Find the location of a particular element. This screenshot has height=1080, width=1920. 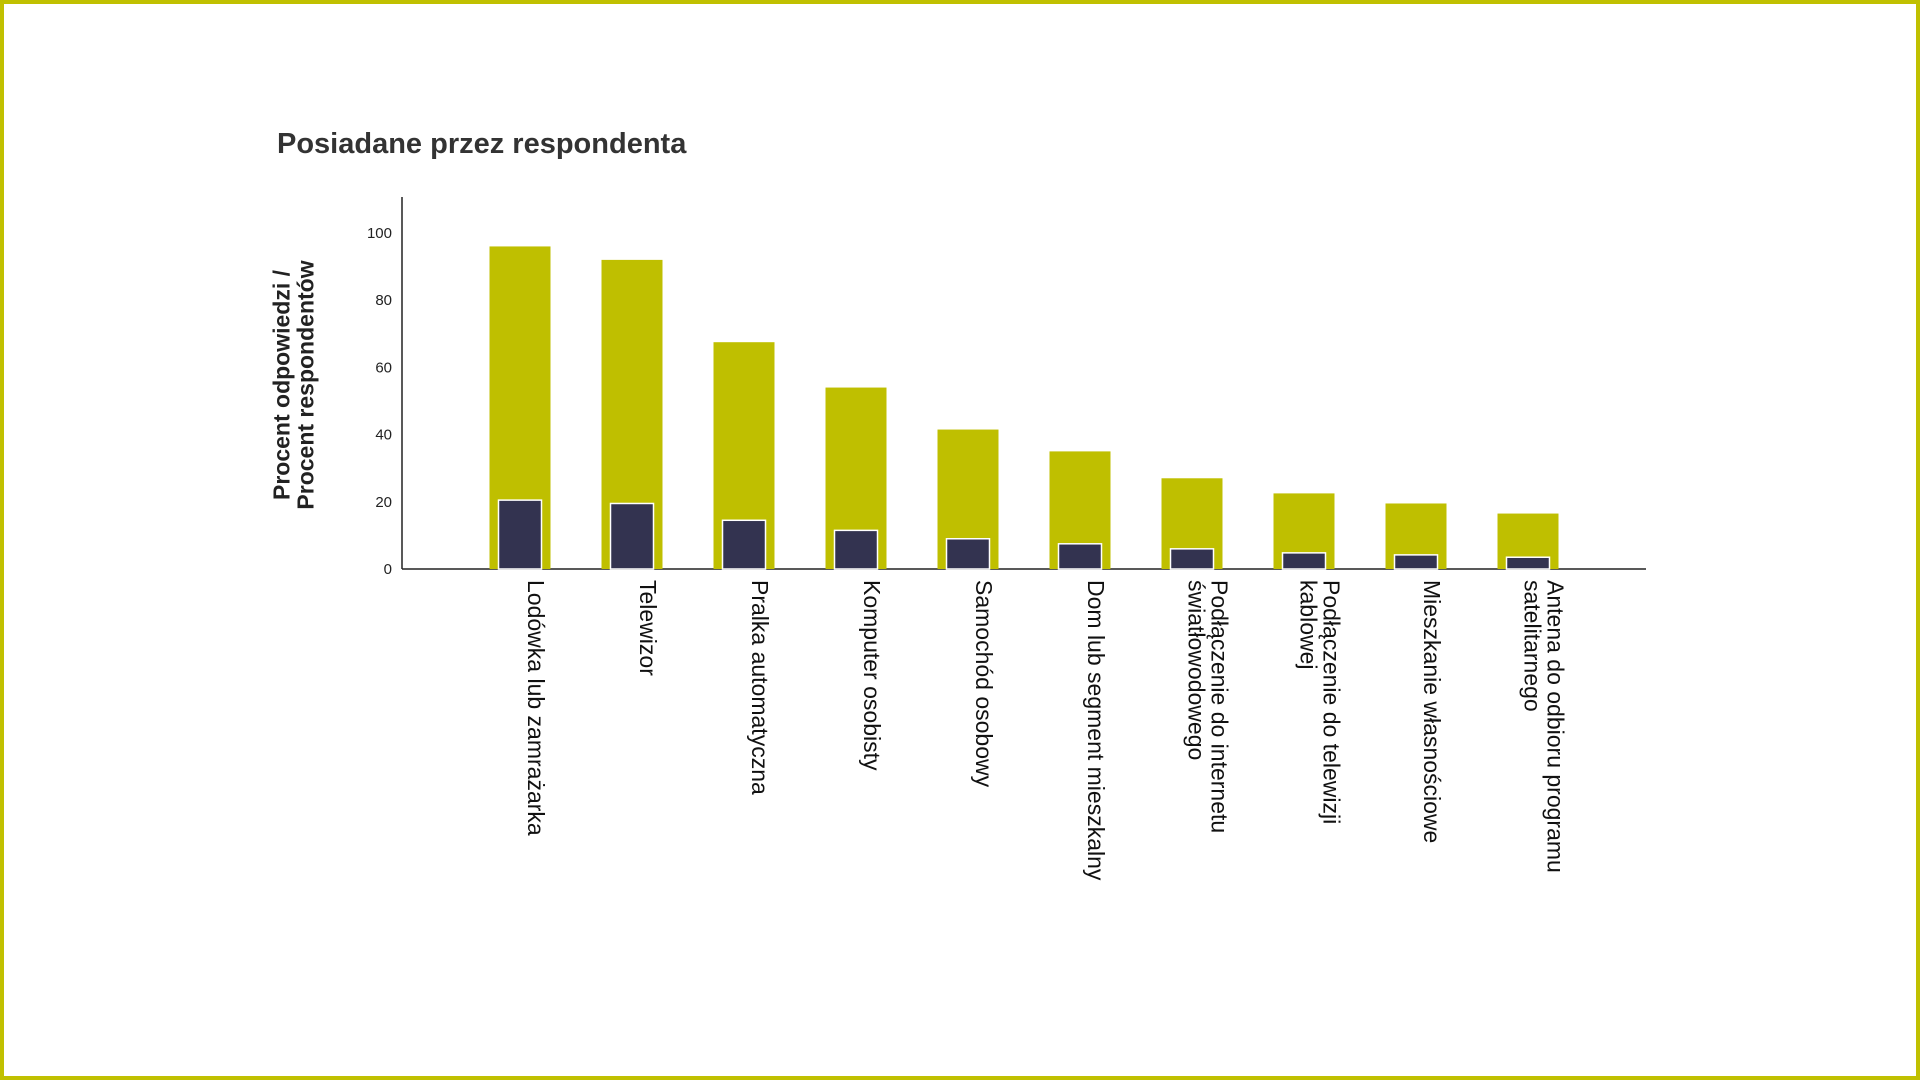

x-category-label: Dom lub segment mieszkalny is located at coordinates (1096, 730).